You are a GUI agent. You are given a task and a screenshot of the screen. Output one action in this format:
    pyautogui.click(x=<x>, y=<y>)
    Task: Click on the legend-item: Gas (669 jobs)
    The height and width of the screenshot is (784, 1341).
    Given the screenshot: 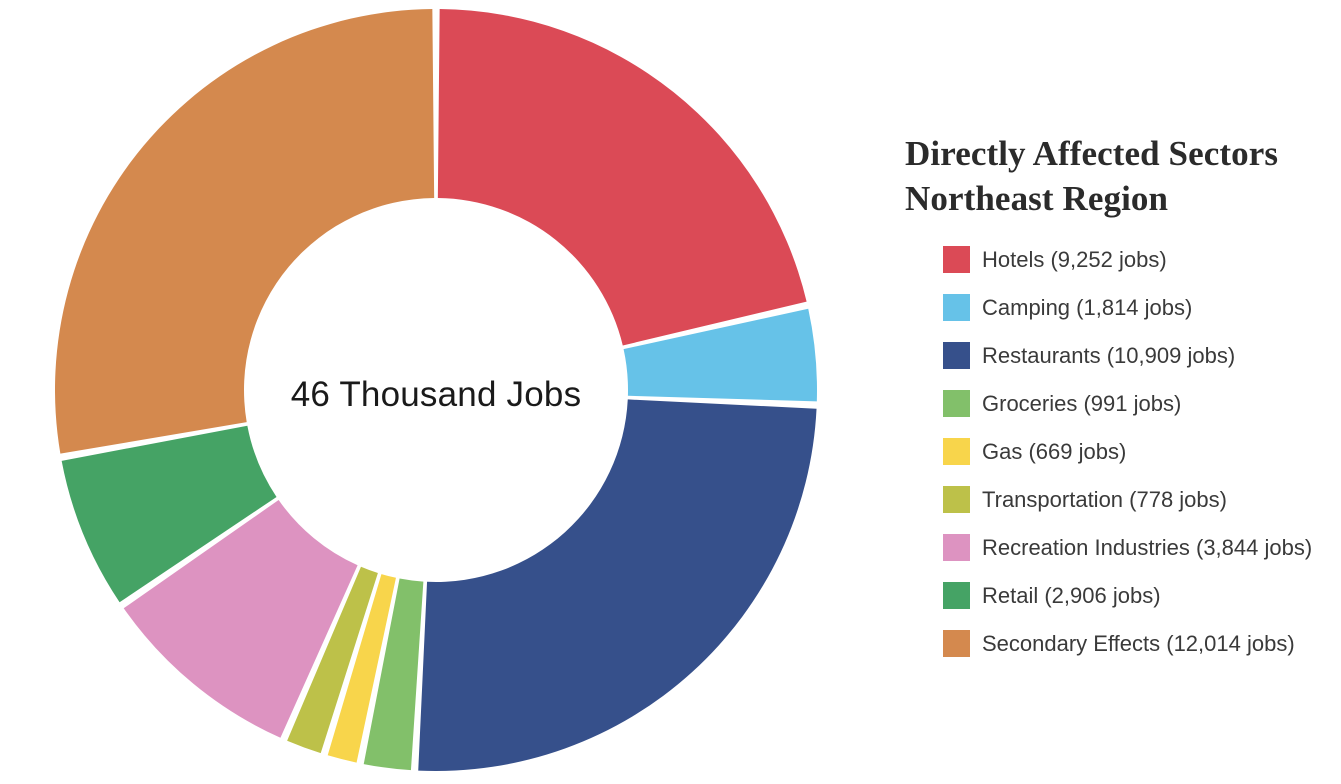 What is the action you would take?
    pyautogui.click(x=1115, y=452)
    